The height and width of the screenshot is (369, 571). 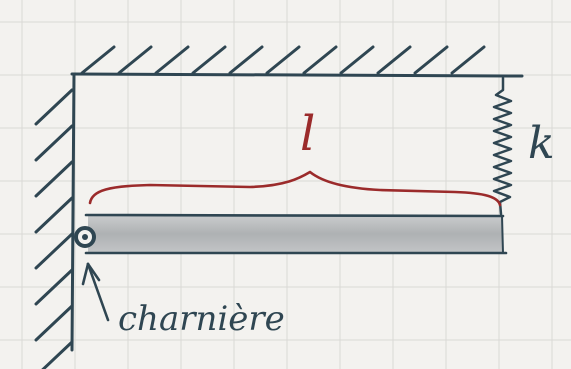 What do you see at coordinates (296, 234) in the screenshot?
I see `beam` at bounding box center [296, 234].